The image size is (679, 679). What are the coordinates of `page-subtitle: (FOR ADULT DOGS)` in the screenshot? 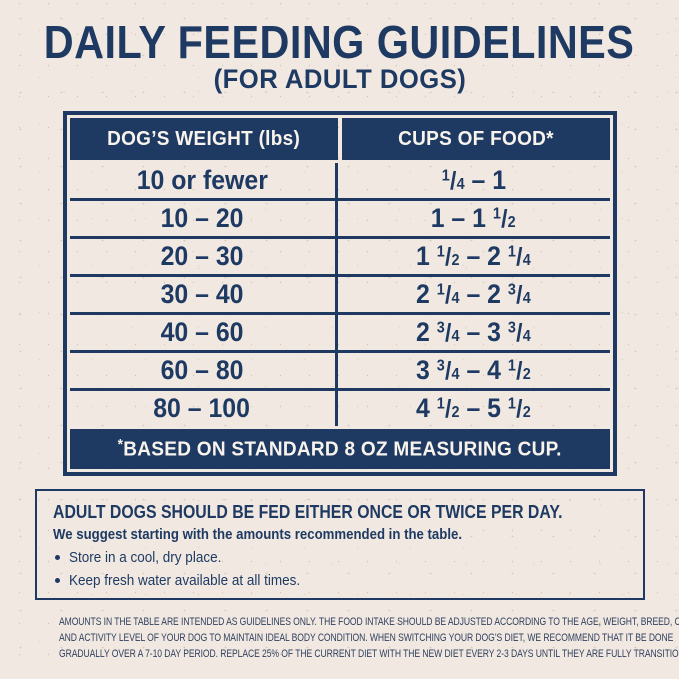 It's located at (339, 79).